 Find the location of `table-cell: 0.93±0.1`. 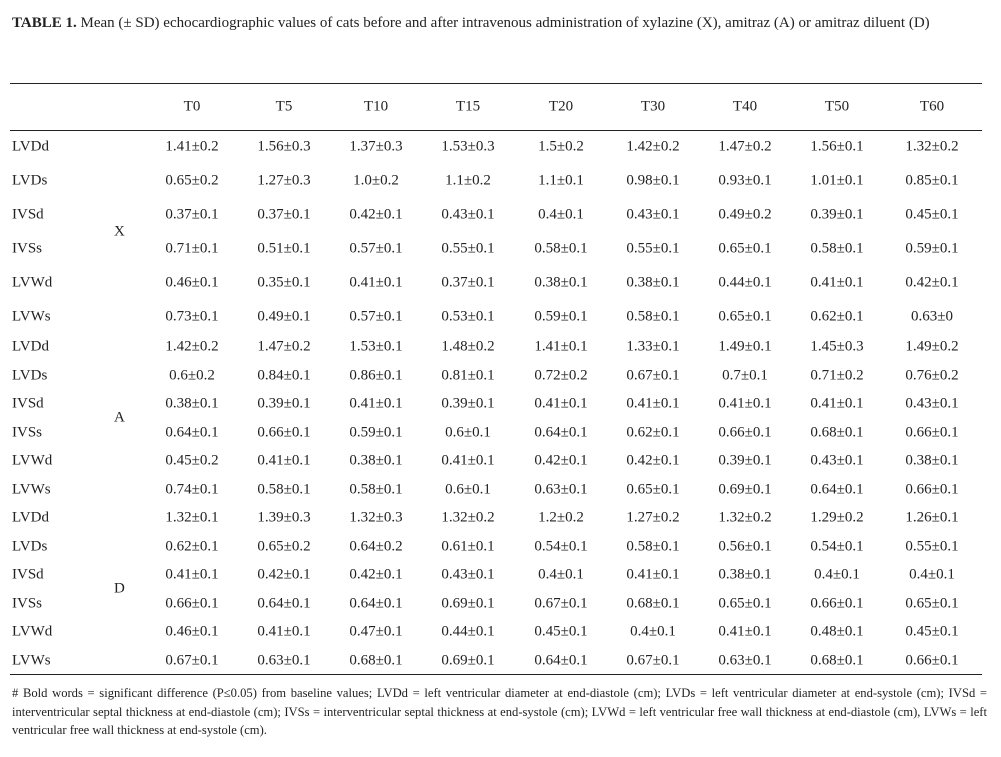

table-cell: 0.93±0.1 is located at coordinates (745, 180).